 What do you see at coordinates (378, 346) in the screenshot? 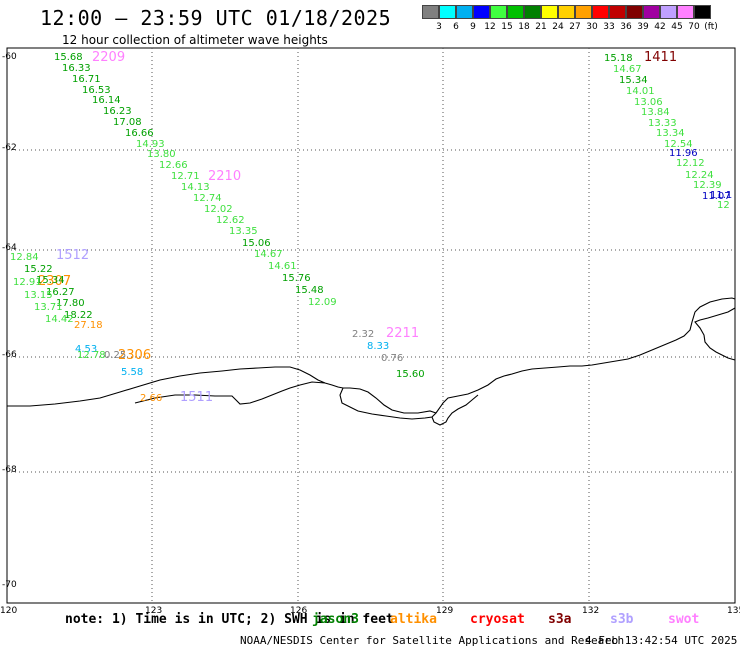
I see `swh-value: 8.33` at bounding box center [378, 346].